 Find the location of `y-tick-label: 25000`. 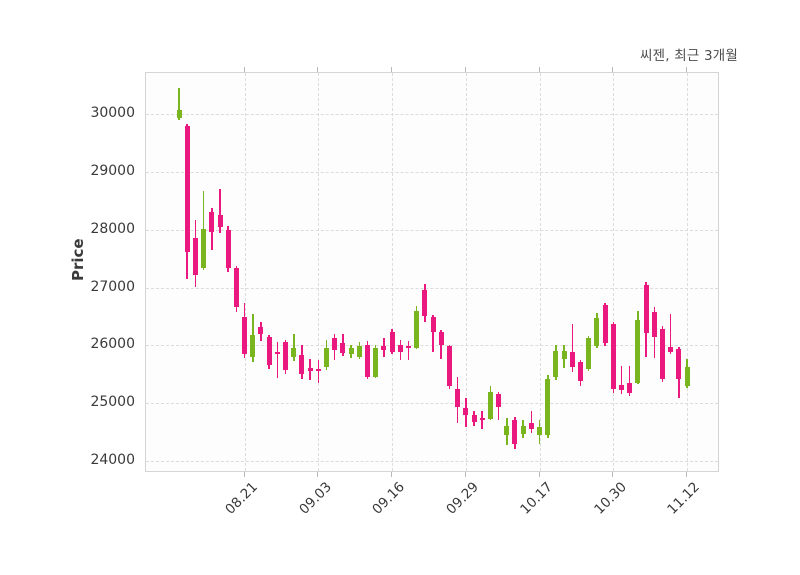

y-tick-label: 25000 is located at coordinates (112, 402).